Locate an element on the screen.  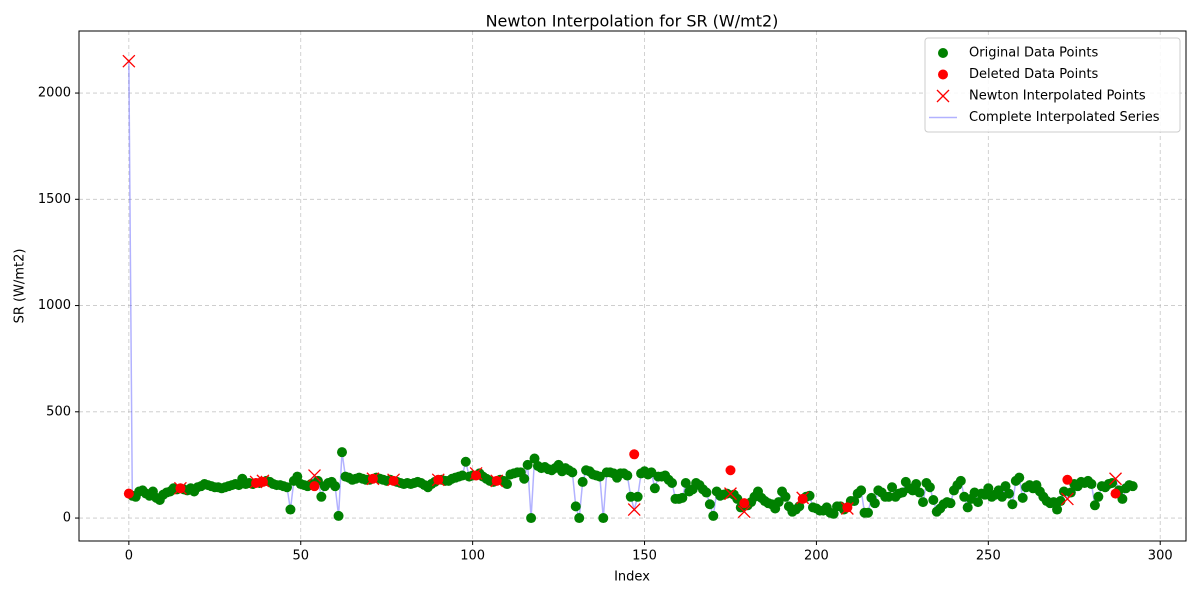
y-tick-label: 0 is located at coordinates (67, 518).